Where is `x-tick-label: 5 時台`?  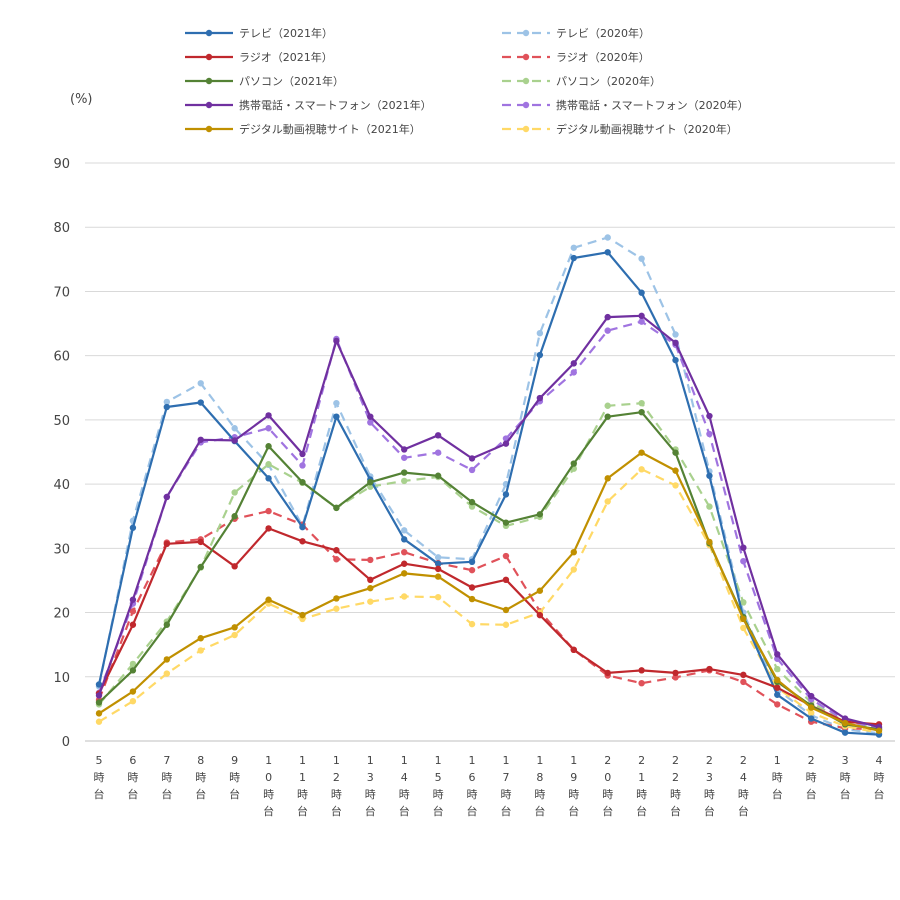
x-tick-label: 5 時台 is located at coordinates (99, 777).